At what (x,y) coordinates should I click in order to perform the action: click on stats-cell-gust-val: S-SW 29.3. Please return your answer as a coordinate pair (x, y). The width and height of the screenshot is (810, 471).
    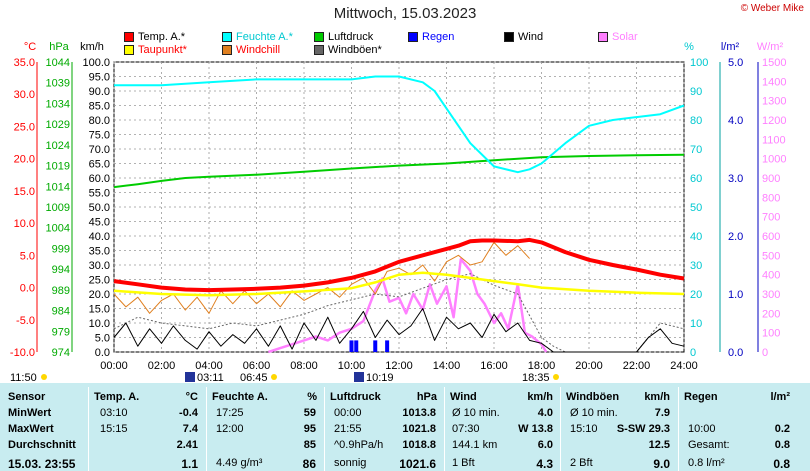
    Looking at the image, I should click on (643, 429).